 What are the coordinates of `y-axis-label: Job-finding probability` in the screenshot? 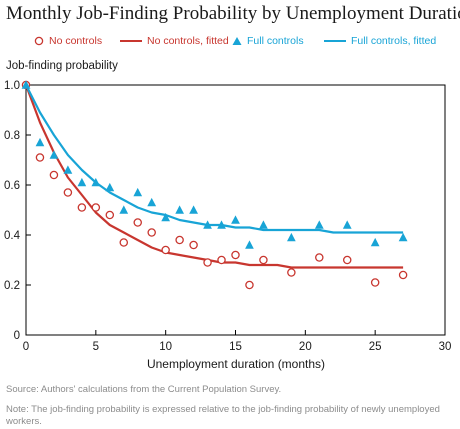 It's located at (62, 66).